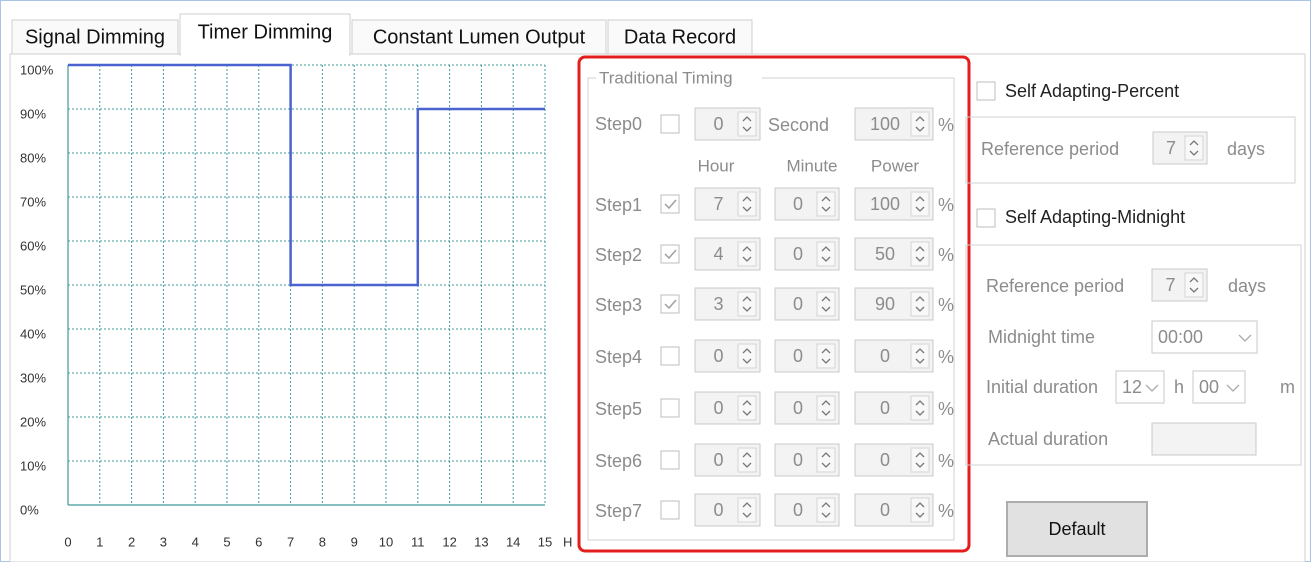 Image resolution: width=1311 pixels, height=562 pixels. Describe the element at coordinates (1204, 439) in the screenshot. I see `text-box` at that location.